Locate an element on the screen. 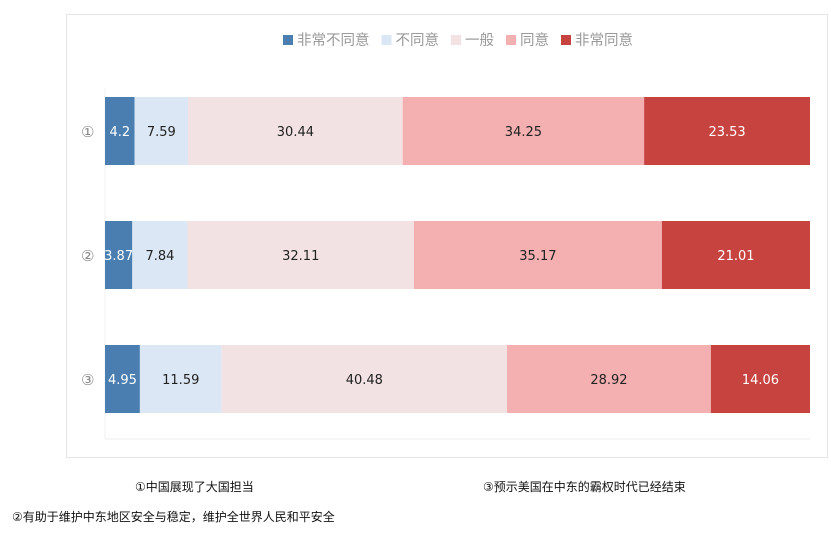 The image size is (831, 556). legend-label-3: 一般 is located at coordinates (479, 40).